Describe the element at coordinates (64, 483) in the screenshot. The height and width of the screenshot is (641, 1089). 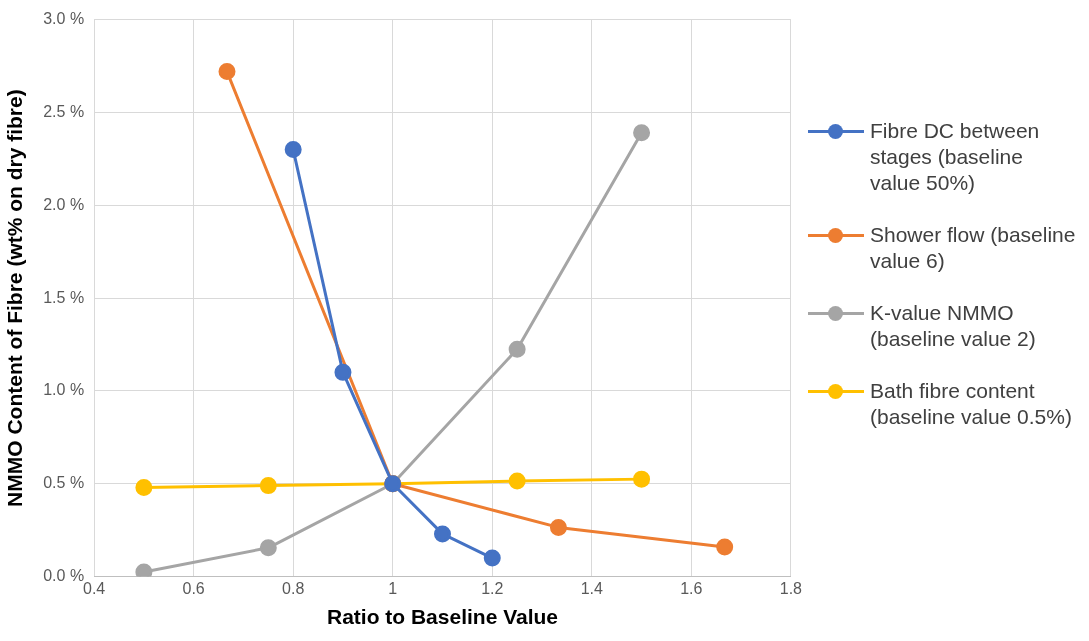
I see `y-tick-label: 0.5 %` at that location.